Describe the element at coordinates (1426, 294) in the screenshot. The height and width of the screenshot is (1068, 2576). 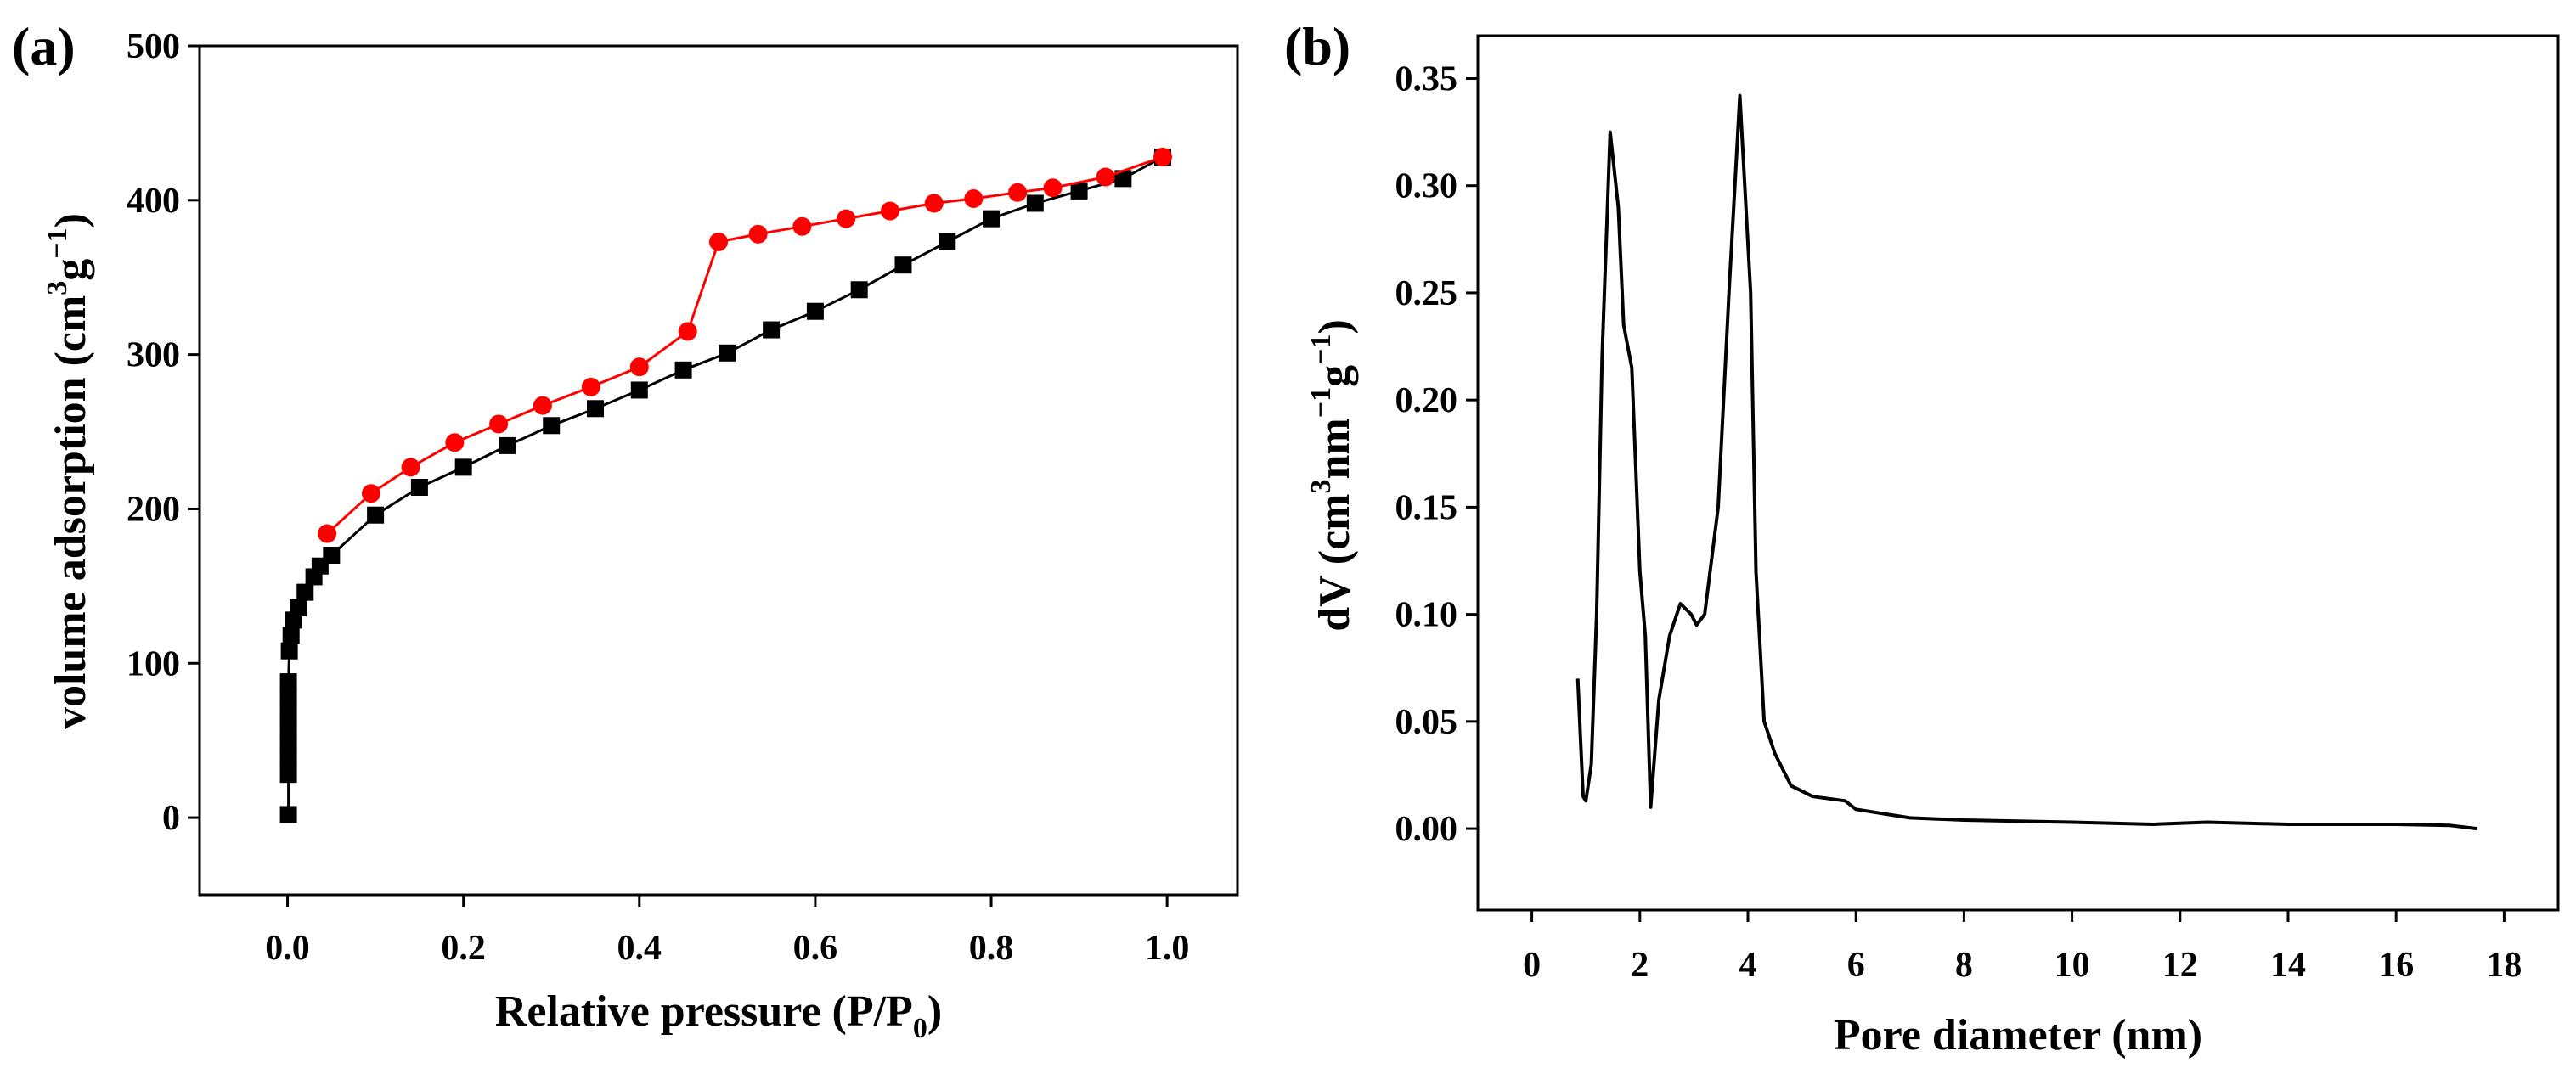
I see `y-tick-label: 0.25` at that location.